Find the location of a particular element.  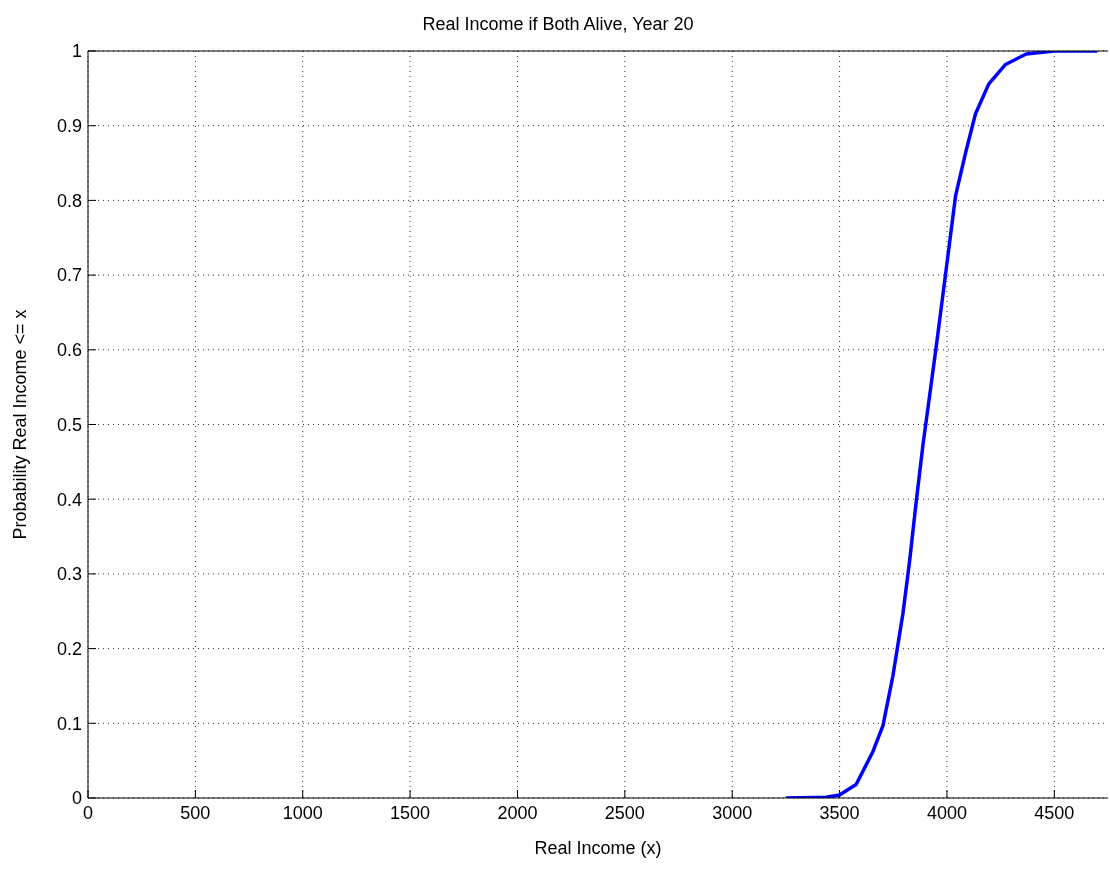

y-tick-label: 0.2 is located at coordinates (69, 648).